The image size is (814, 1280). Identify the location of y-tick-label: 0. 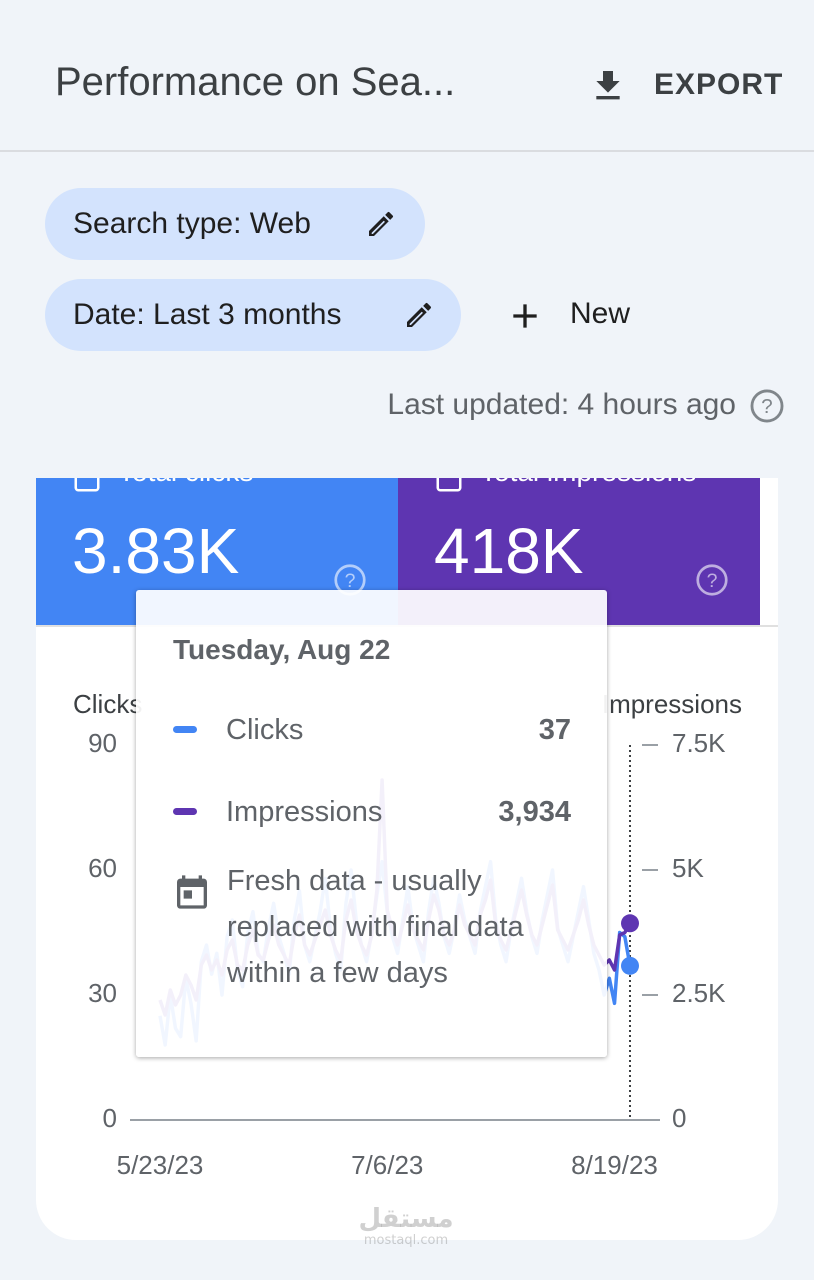
(110, 1118).